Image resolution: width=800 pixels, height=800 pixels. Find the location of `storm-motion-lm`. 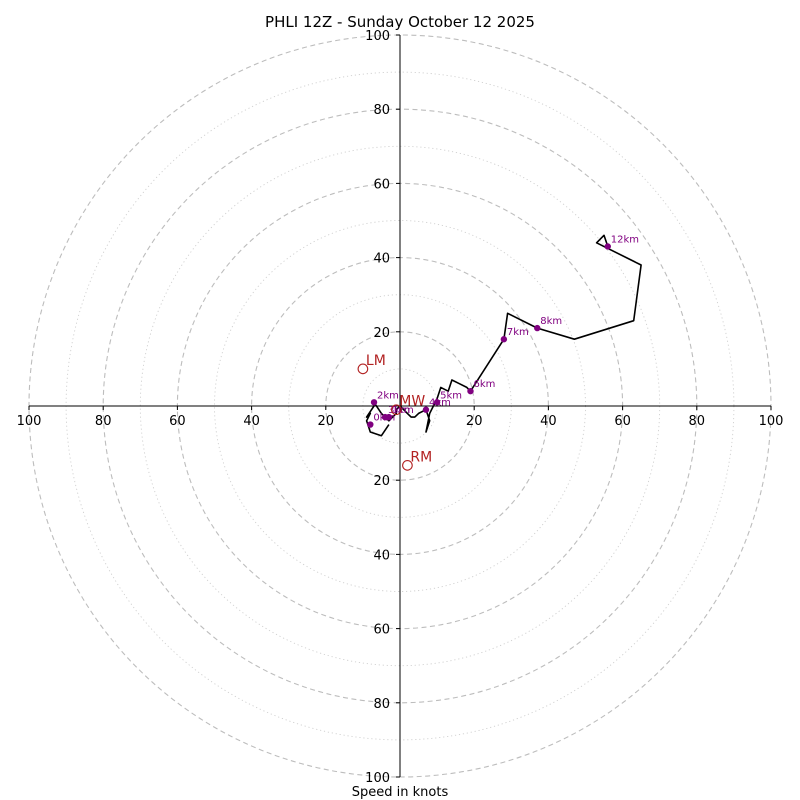

storm-motion-lm is located at coordinates (363, 369).